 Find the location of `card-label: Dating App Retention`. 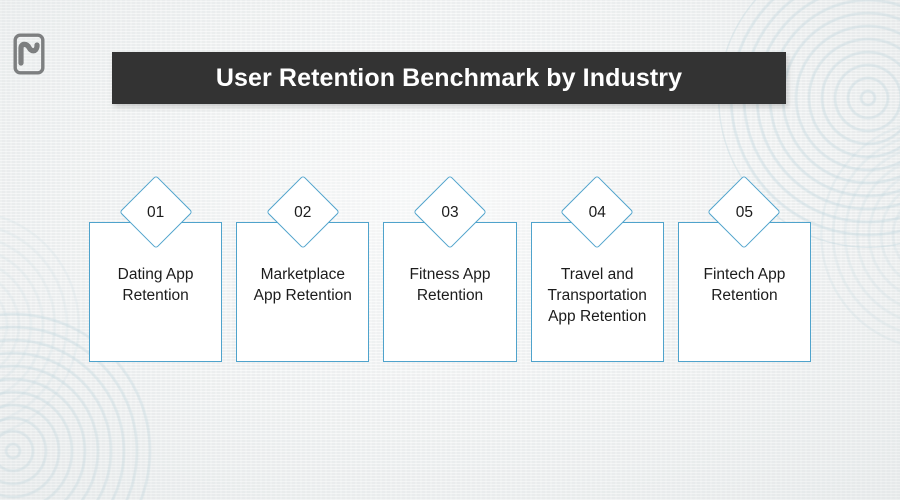

card-label: Dating App Retention is located at coordinates (155, 285).